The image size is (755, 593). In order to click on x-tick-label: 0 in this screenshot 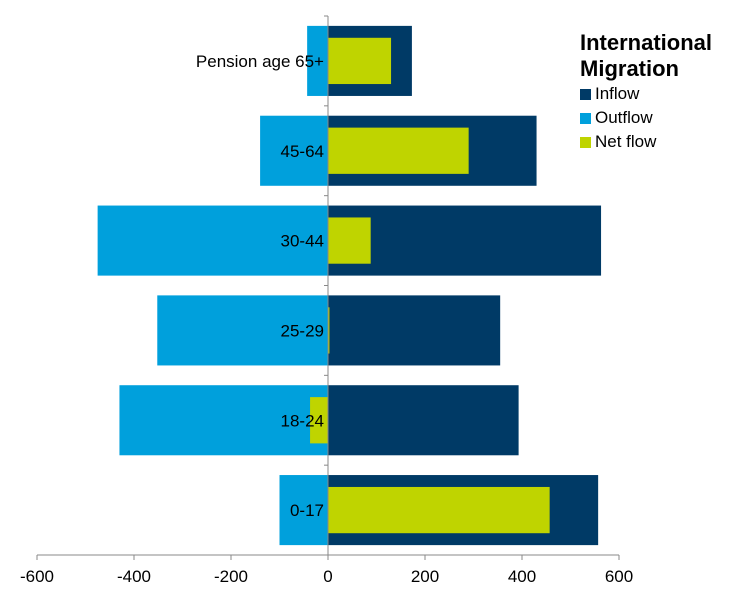, I will do `click(327, 576)`.